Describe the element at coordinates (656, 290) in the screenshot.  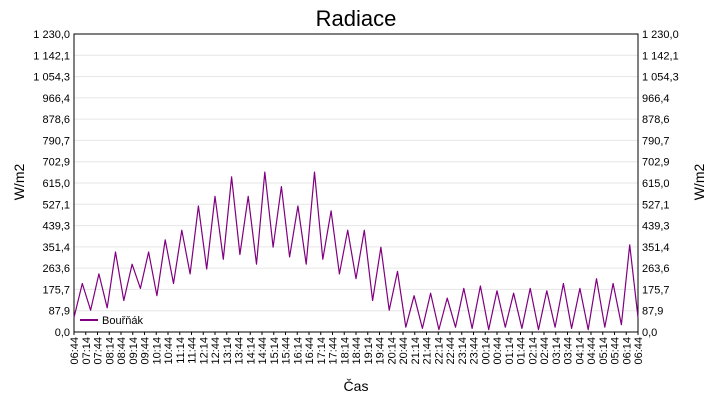
I see `y-tick-label-right: 175,7` at that location.